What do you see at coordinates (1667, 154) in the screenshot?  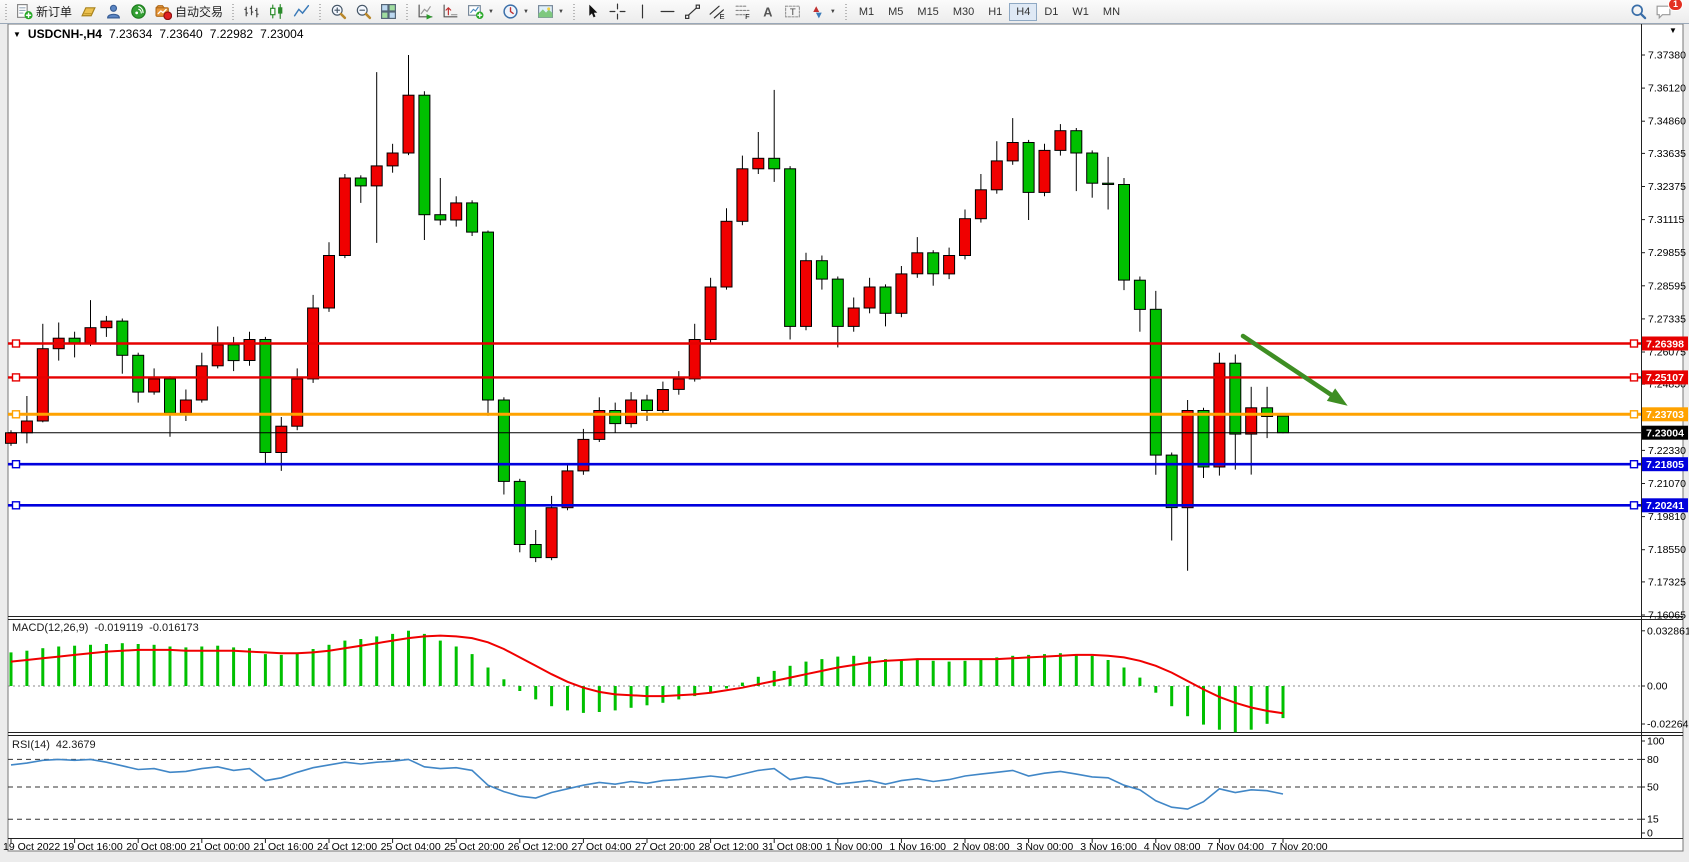 I see `svg-text: 7.33635` at bounding box center [1667, 154].